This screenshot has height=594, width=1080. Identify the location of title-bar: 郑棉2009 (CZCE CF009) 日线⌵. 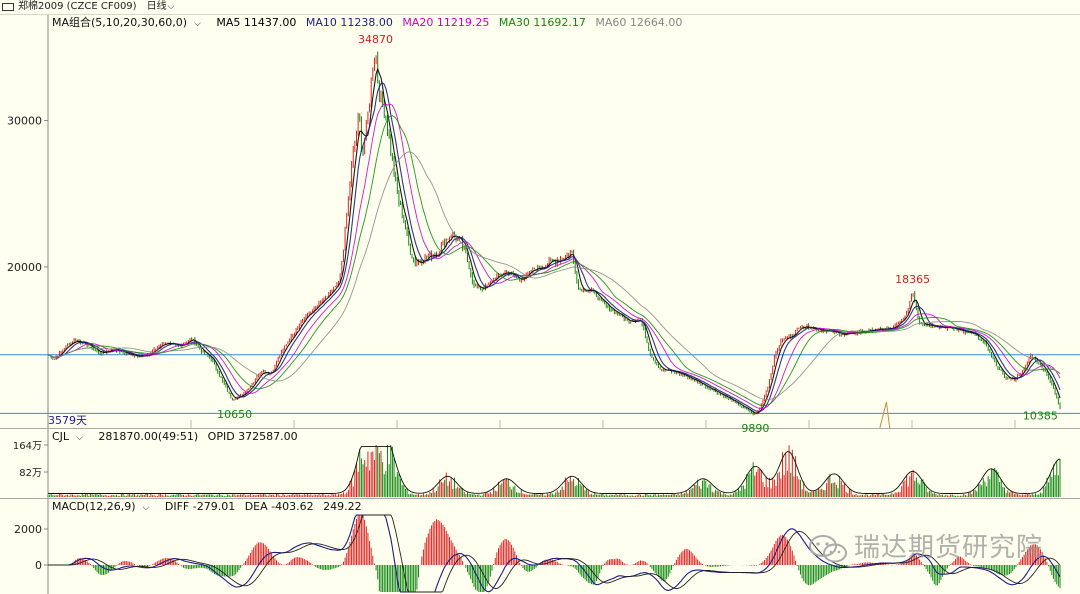
(540, 7).